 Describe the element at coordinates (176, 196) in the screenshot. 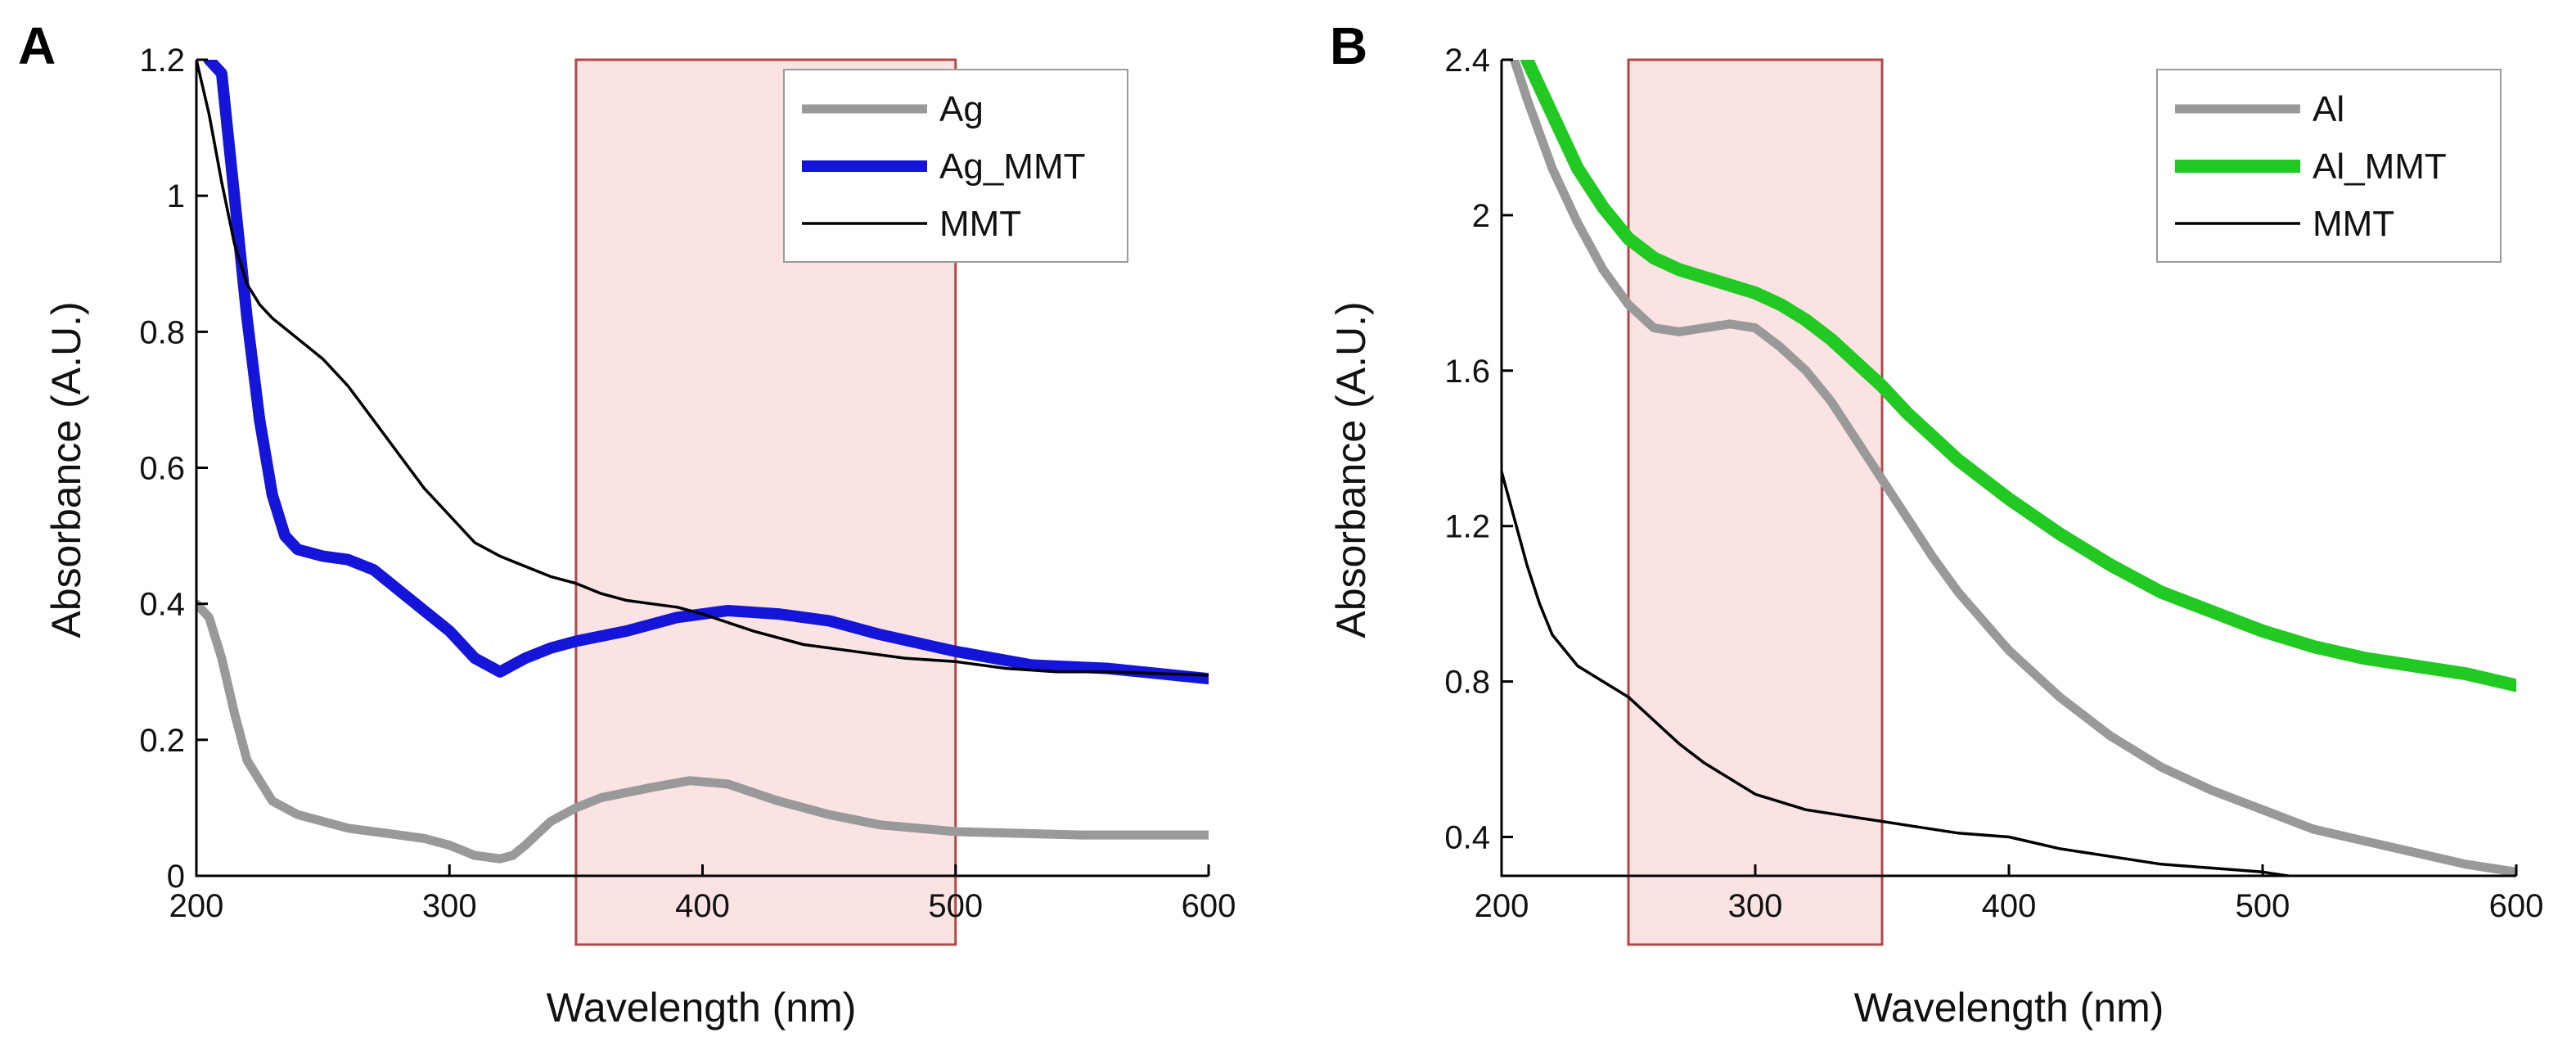

I see `y-tick-label: 1` at that location.